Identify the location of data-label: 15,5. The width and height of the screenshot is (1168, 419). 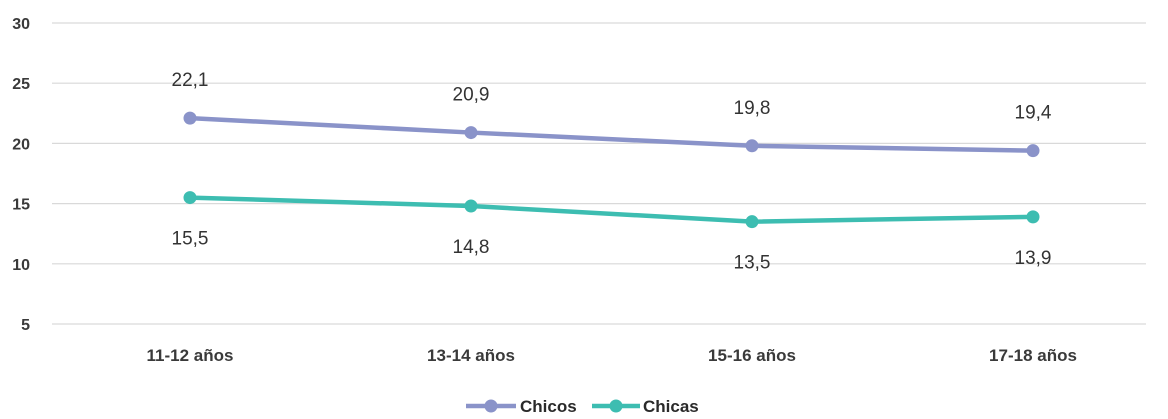
(190, 239).